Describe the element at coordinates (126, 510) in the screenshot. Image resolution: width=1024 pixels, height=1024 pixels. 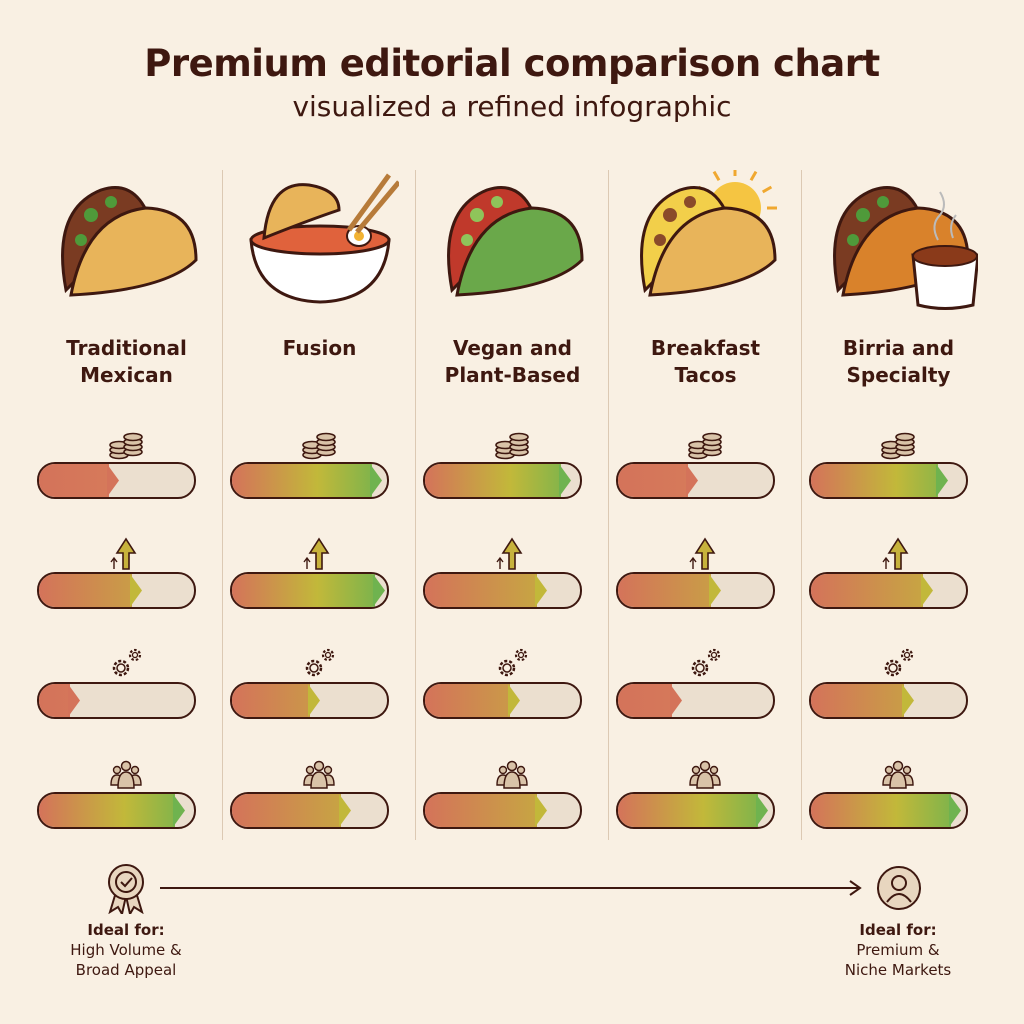
I see `column-traditional-mexican: Traditional Mexican` at that location.